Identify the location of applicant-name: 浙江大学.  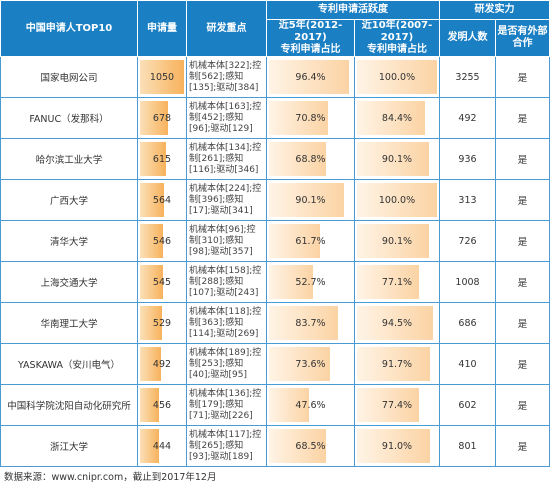
(69, 446).